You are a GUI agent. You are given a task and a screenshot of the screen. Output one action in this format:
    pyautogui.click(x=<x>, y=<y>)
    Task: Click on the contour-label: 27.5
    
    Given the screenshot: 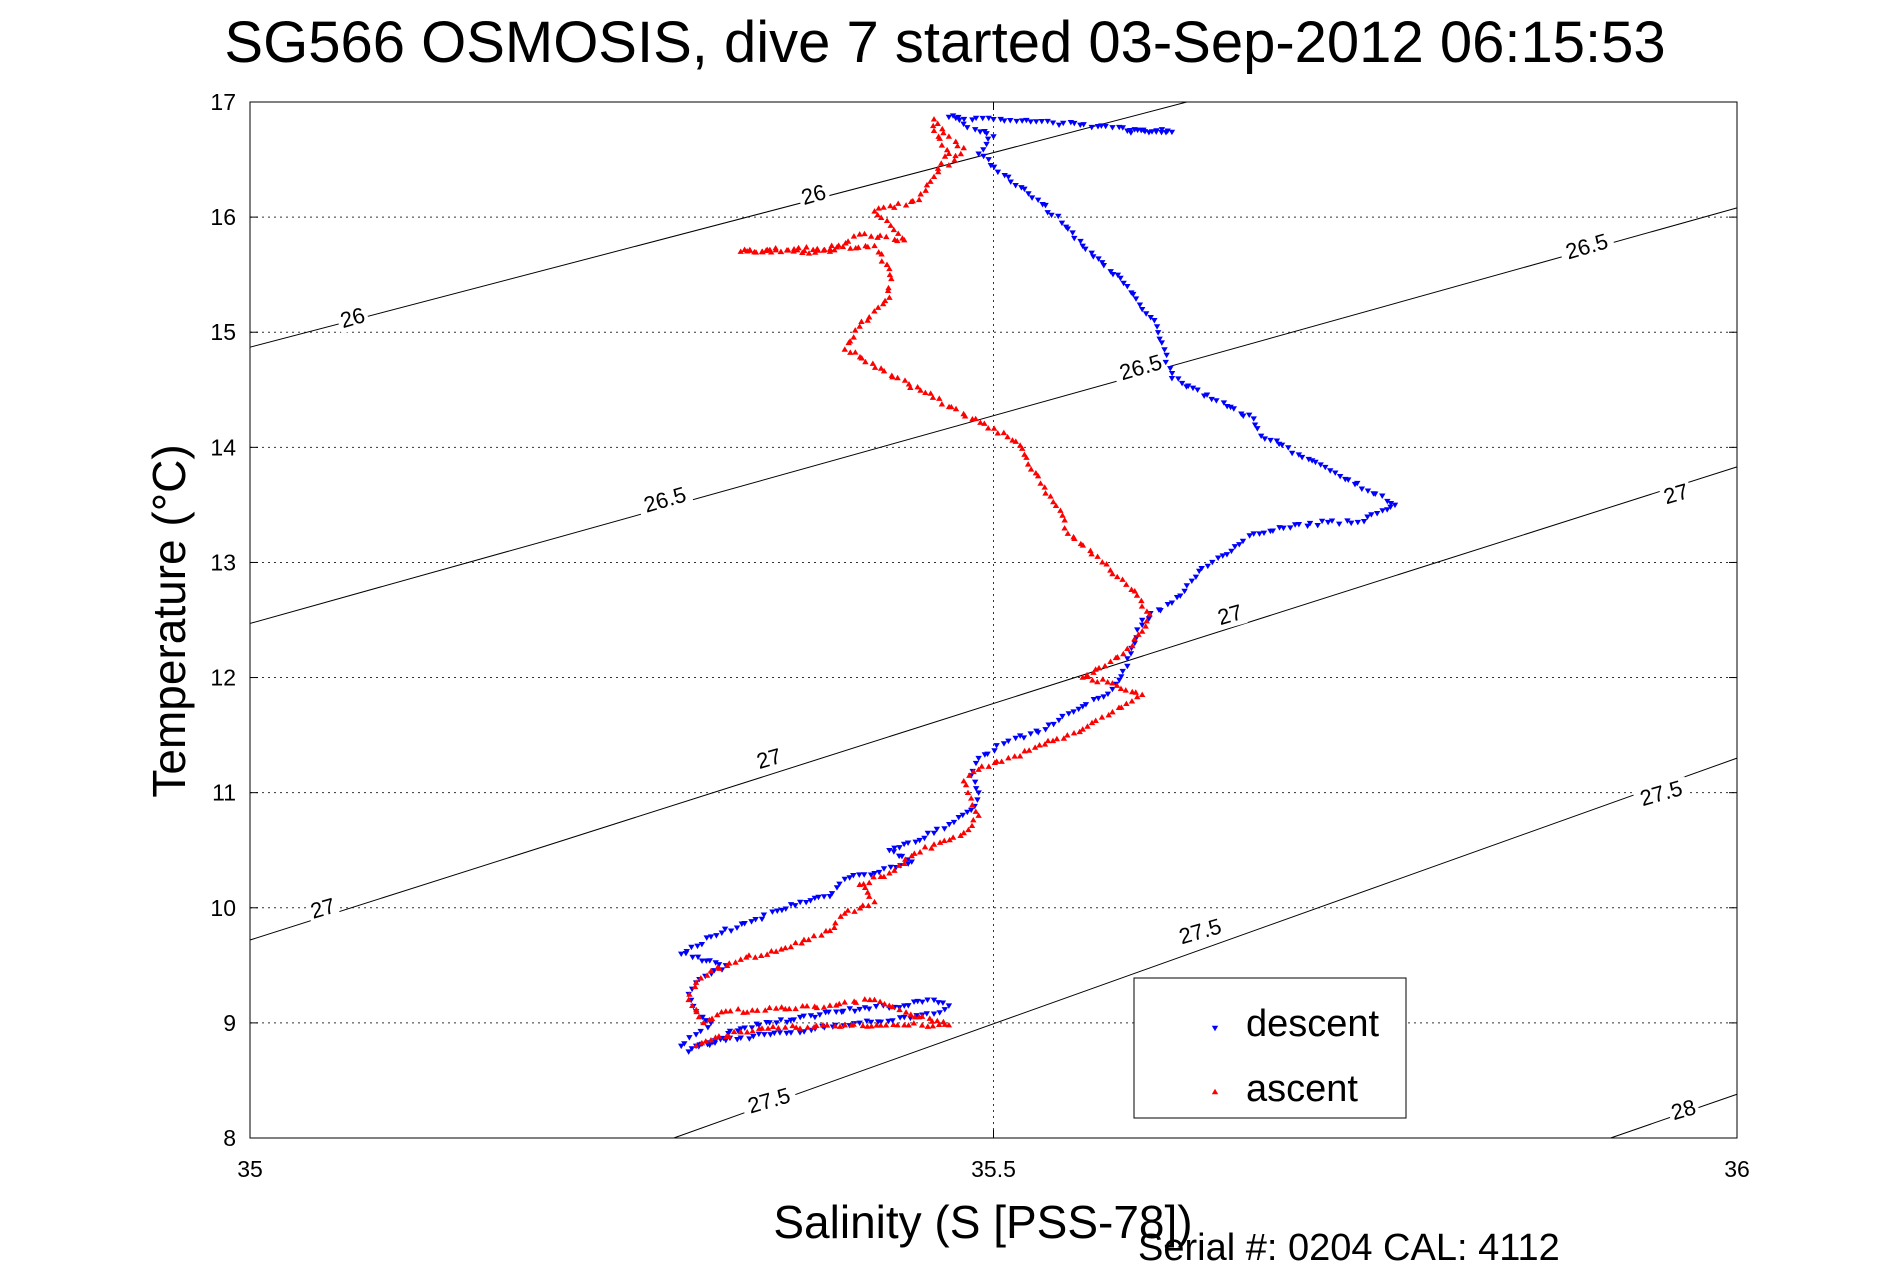 What is the action you would take?
    pyautogui.click(x=1661, y=794)
    